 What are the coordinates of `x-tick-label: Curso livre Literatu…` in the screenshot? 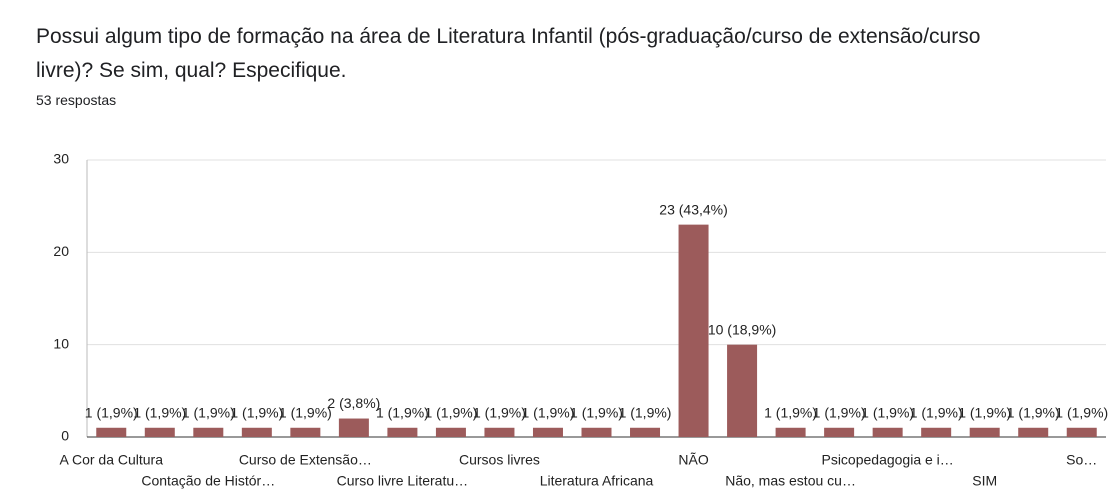 It's located at (403, 481).